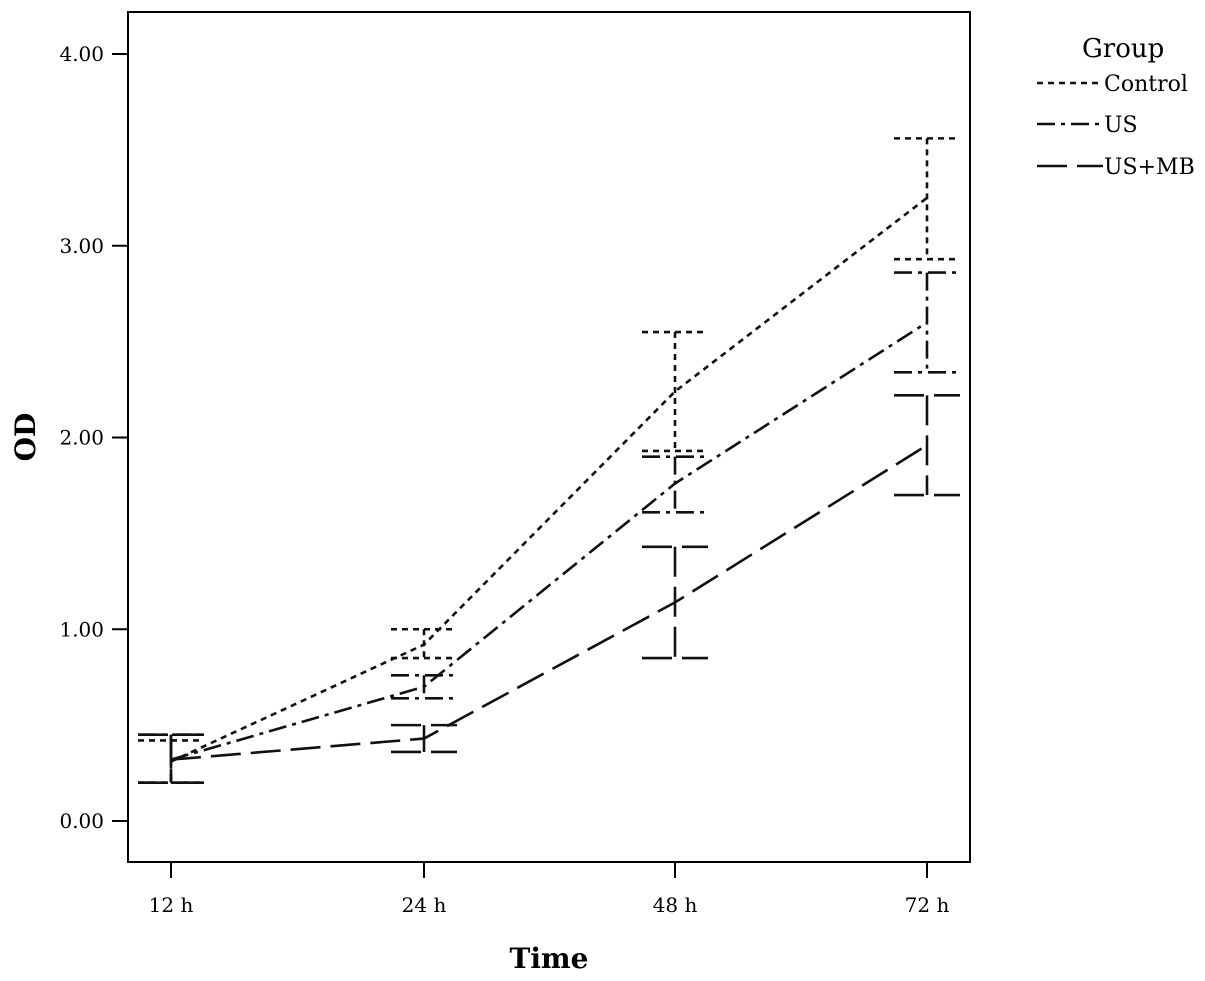 This screenshot has height=981, width=1205. What do you see at coordinates (927, 905) in the screenshot?
I see `x-tick-label: 72 h` at bounding box center [927, 905].